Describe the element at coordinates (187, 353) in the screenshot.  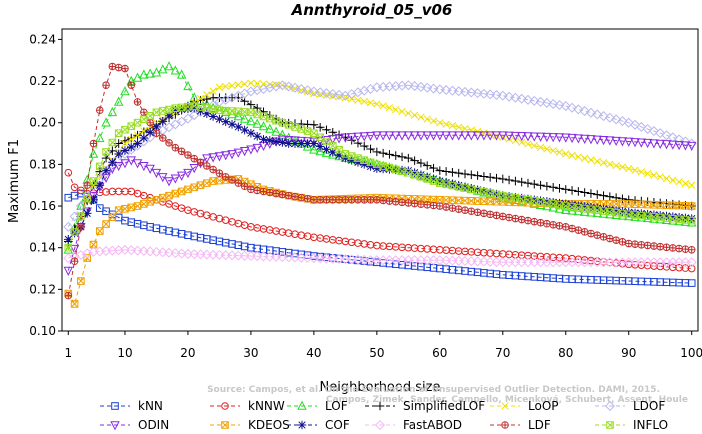
I see `x-tick-label: 20` at that location.